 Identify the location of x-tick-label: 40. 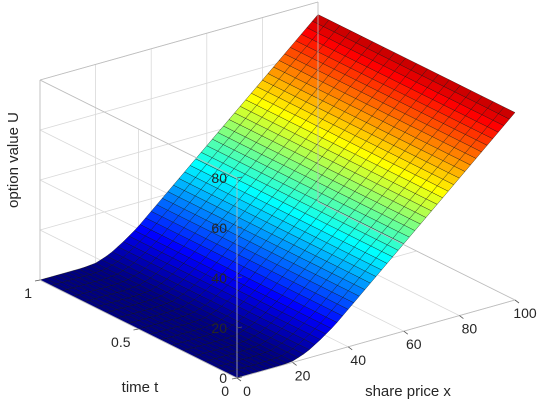
(358, 360).